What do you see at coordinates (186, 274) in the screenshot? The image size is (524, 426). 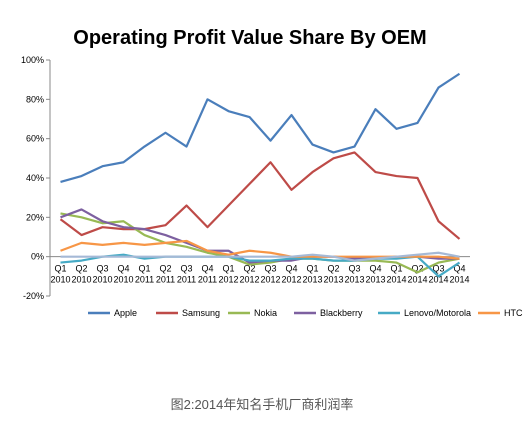 I see `x-tick-label: Q3 2011` at bounding box center [186, 274].